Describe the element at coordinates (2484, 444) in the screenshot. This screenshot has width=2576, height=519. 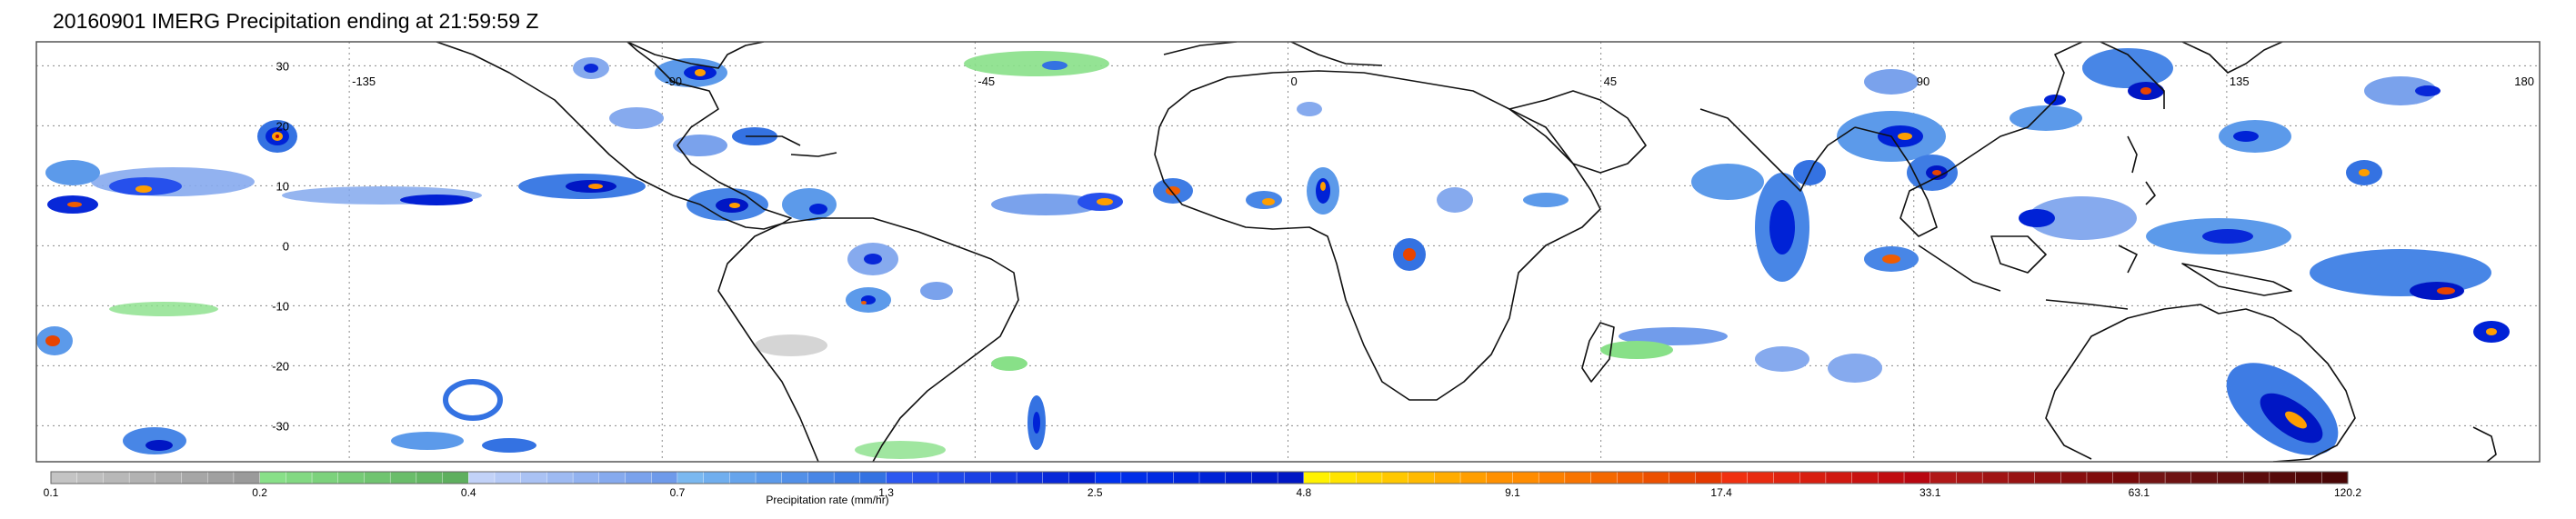
I see `coast-new-zealand` at that location.